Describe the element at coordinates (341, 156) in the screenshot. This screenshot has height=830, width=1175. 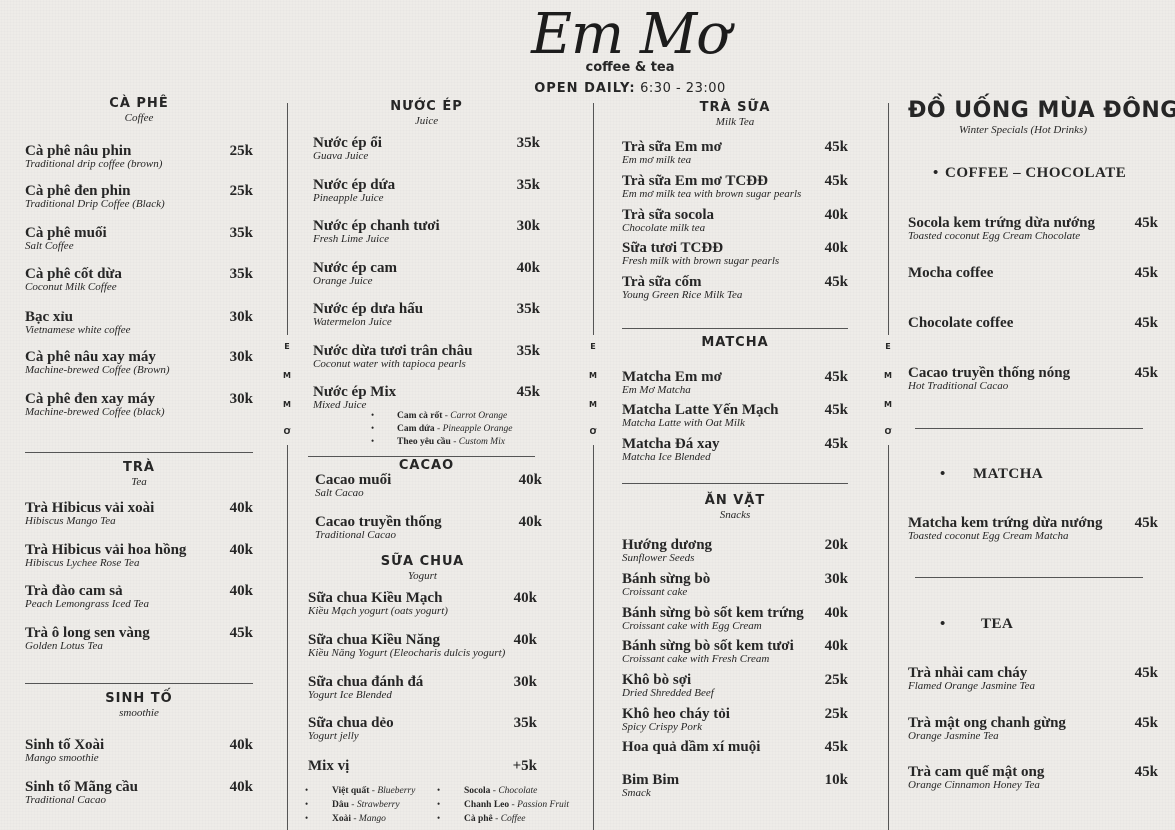
I see `menu-item-description: Guava Juice` at that location.